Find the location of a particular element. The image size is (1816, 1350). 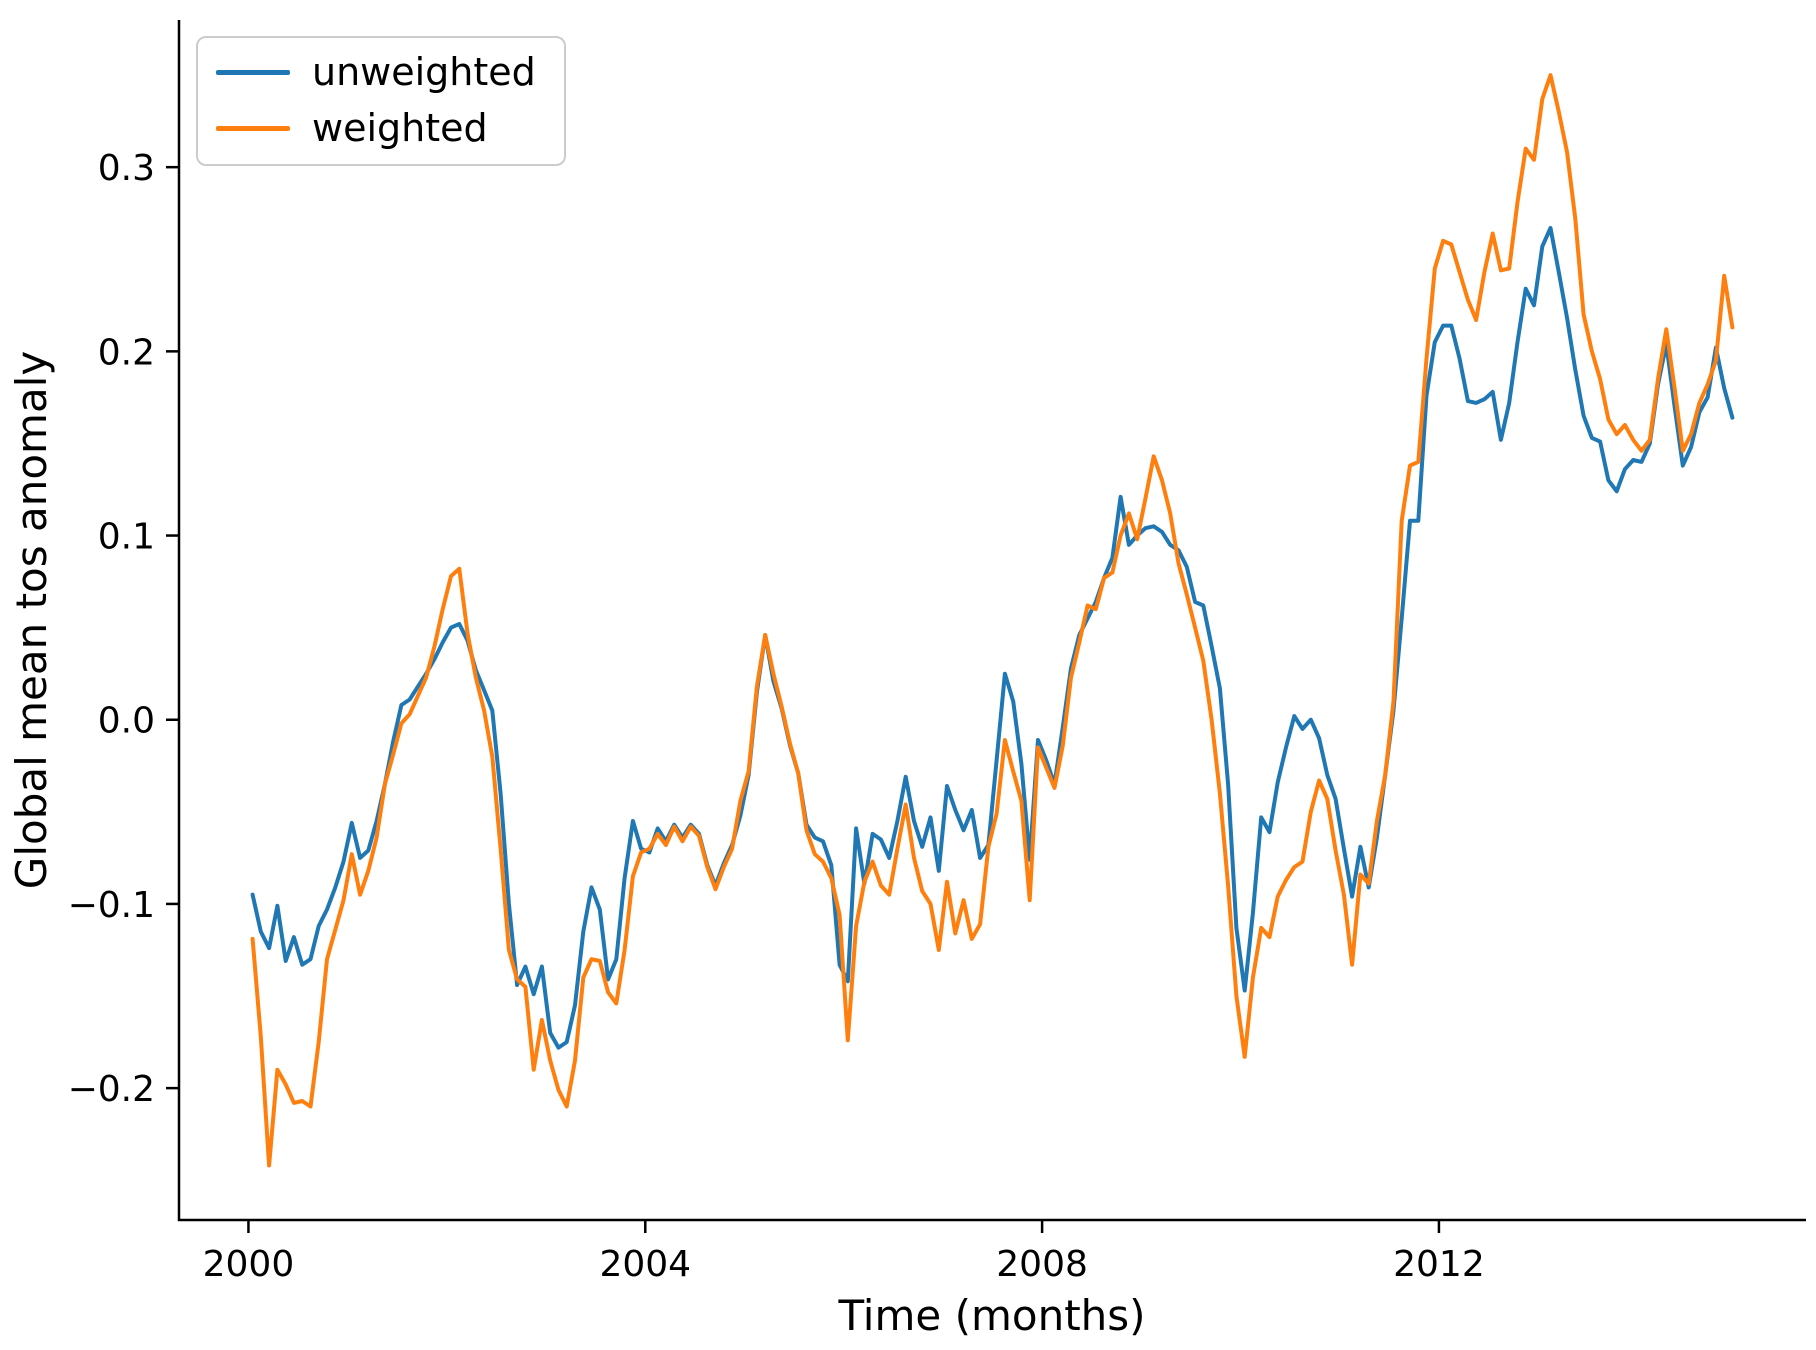

x-tick-label: 2004 is located at coordinates (645, 1264).